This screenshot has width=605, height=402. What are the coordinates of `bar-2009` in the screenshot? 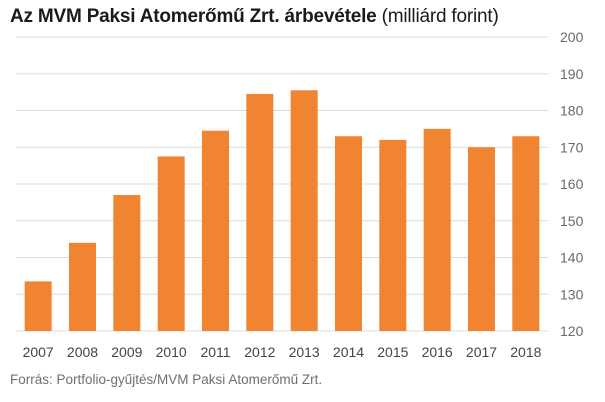 It's located at (127, 263).